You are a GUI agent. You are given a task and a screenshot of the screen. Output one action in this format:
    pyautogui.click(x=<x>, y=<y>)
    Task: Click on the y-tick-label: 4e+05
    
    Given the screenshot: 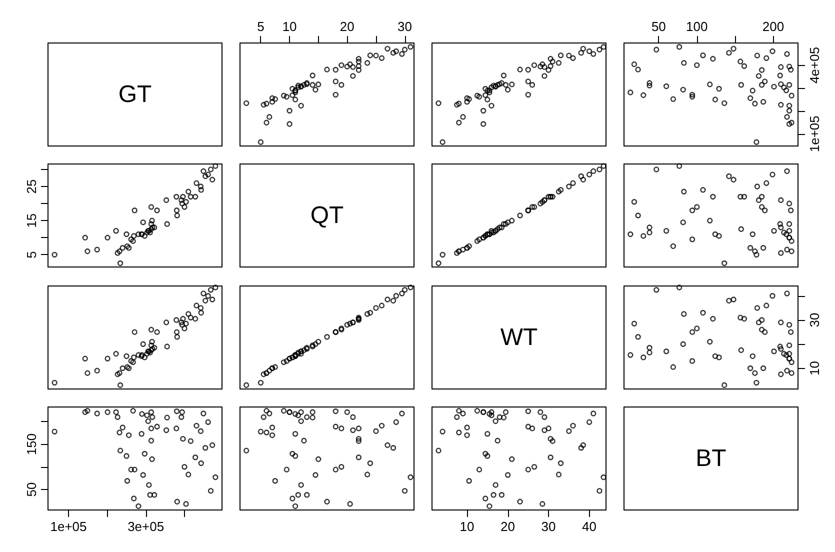 What is the action you would take?
    pyautogui.click(x=814, y=65)
    